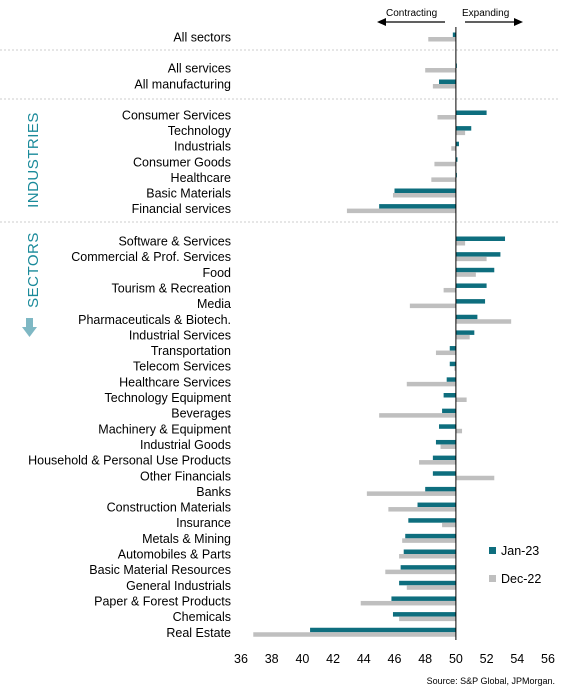 The height and width of the screenshot is (691, 563). What do you see at coordinates (460, 243) in the screenshot?
I see `bar-dec22-software-services` at bounding box center [460, 243].